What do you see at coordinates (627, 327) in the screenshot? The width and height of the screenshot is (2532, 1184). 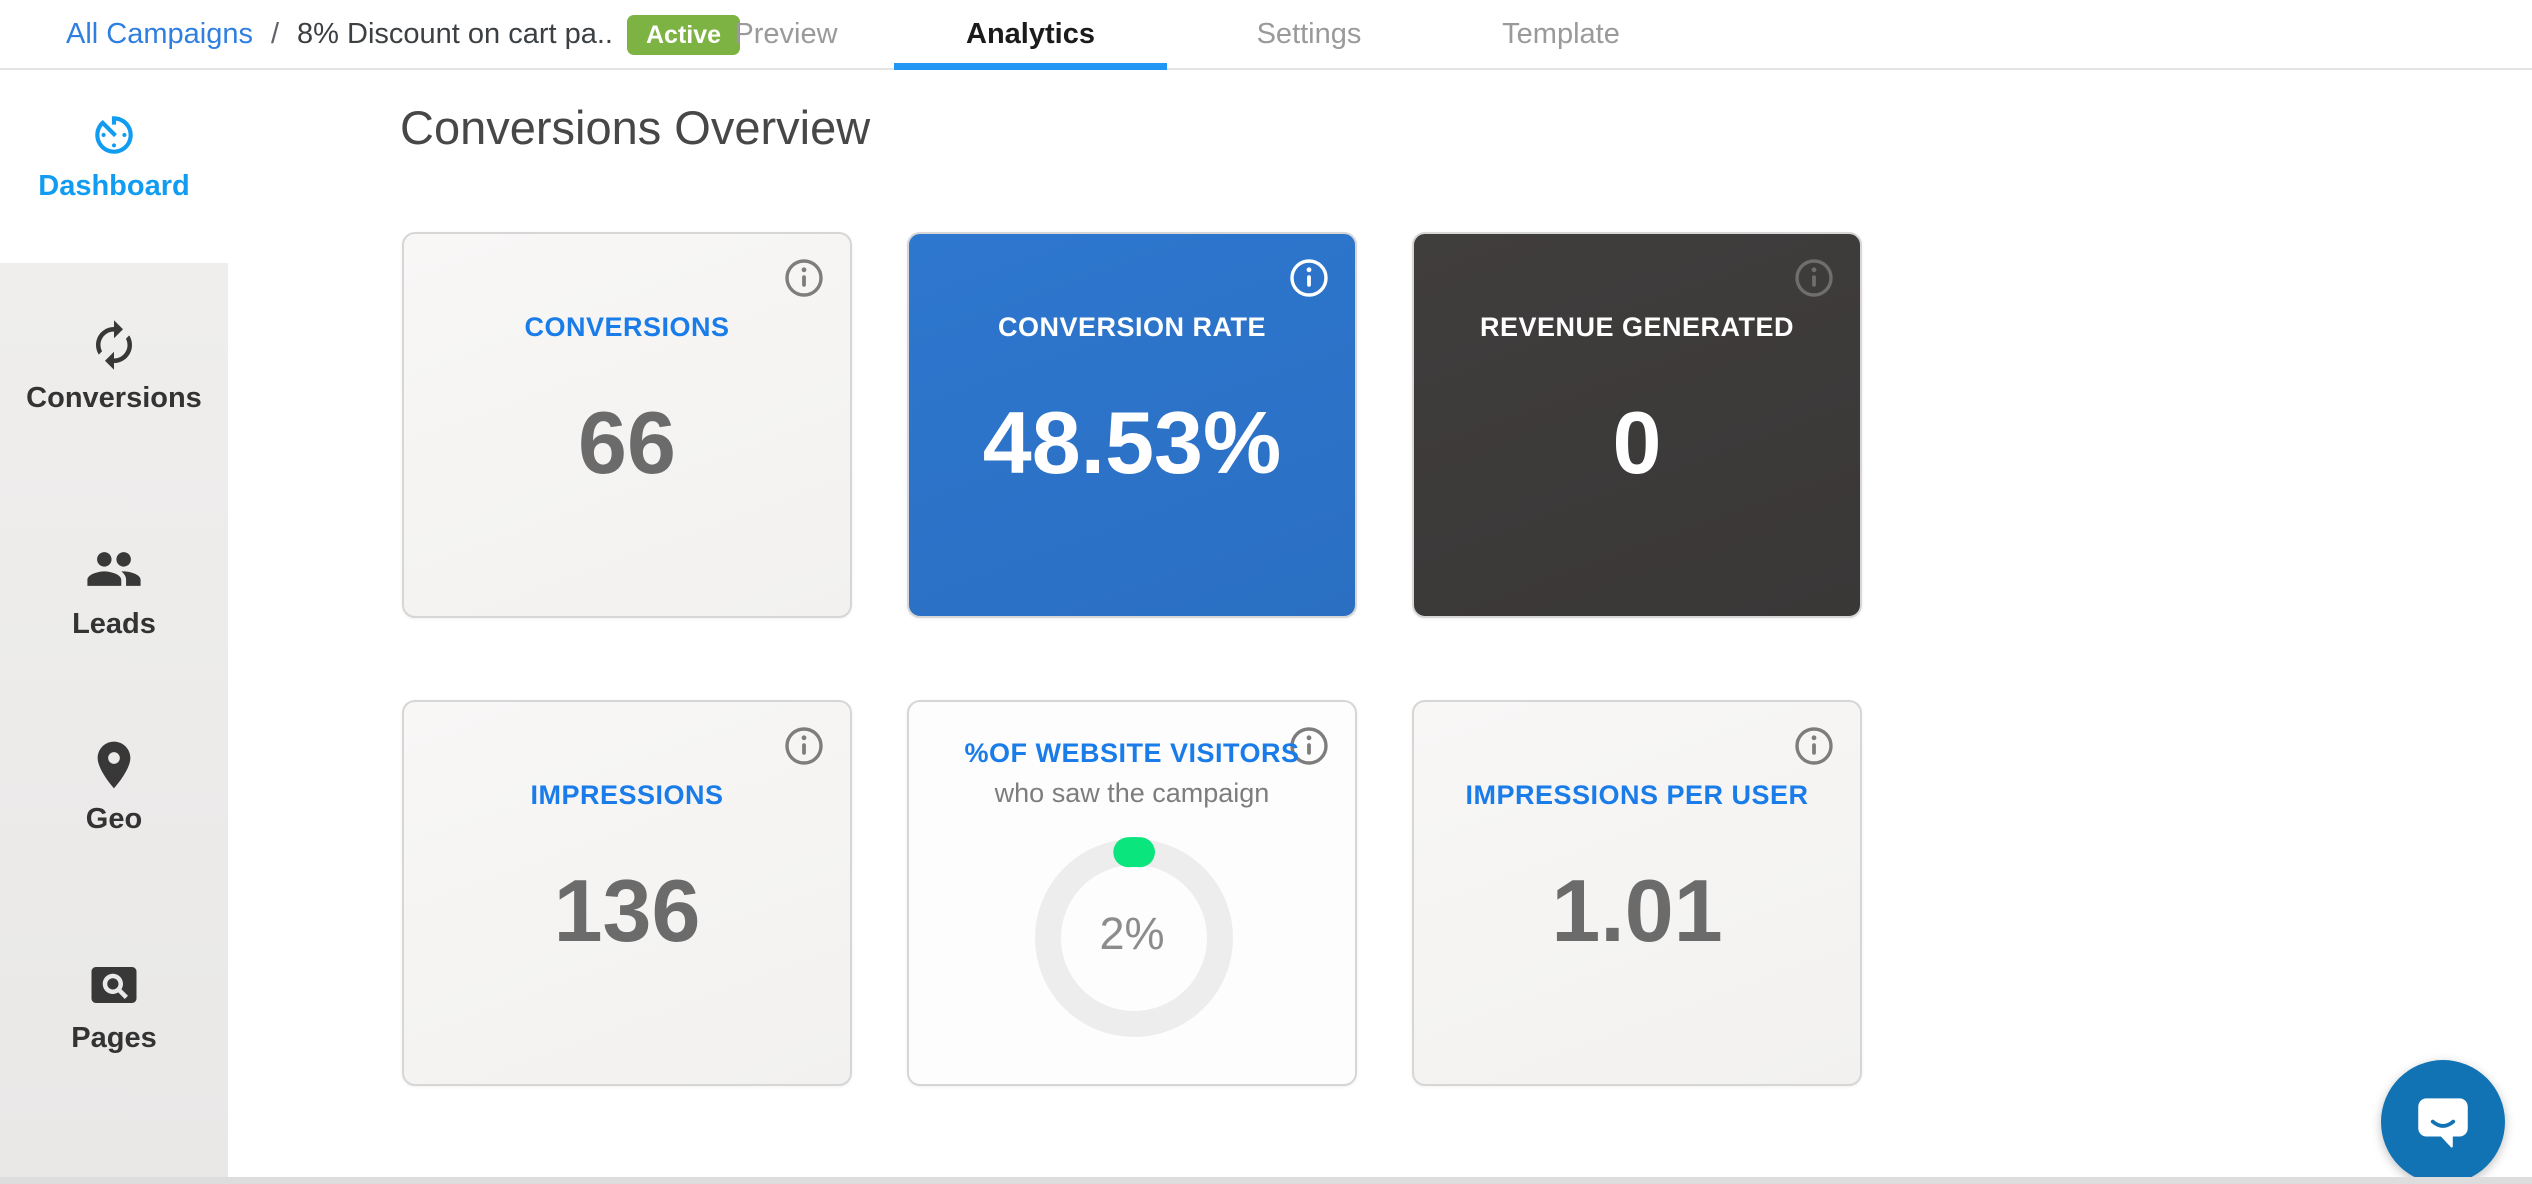 I see `metric-label: CONVERSIONS` at bounding box center [627, 327].